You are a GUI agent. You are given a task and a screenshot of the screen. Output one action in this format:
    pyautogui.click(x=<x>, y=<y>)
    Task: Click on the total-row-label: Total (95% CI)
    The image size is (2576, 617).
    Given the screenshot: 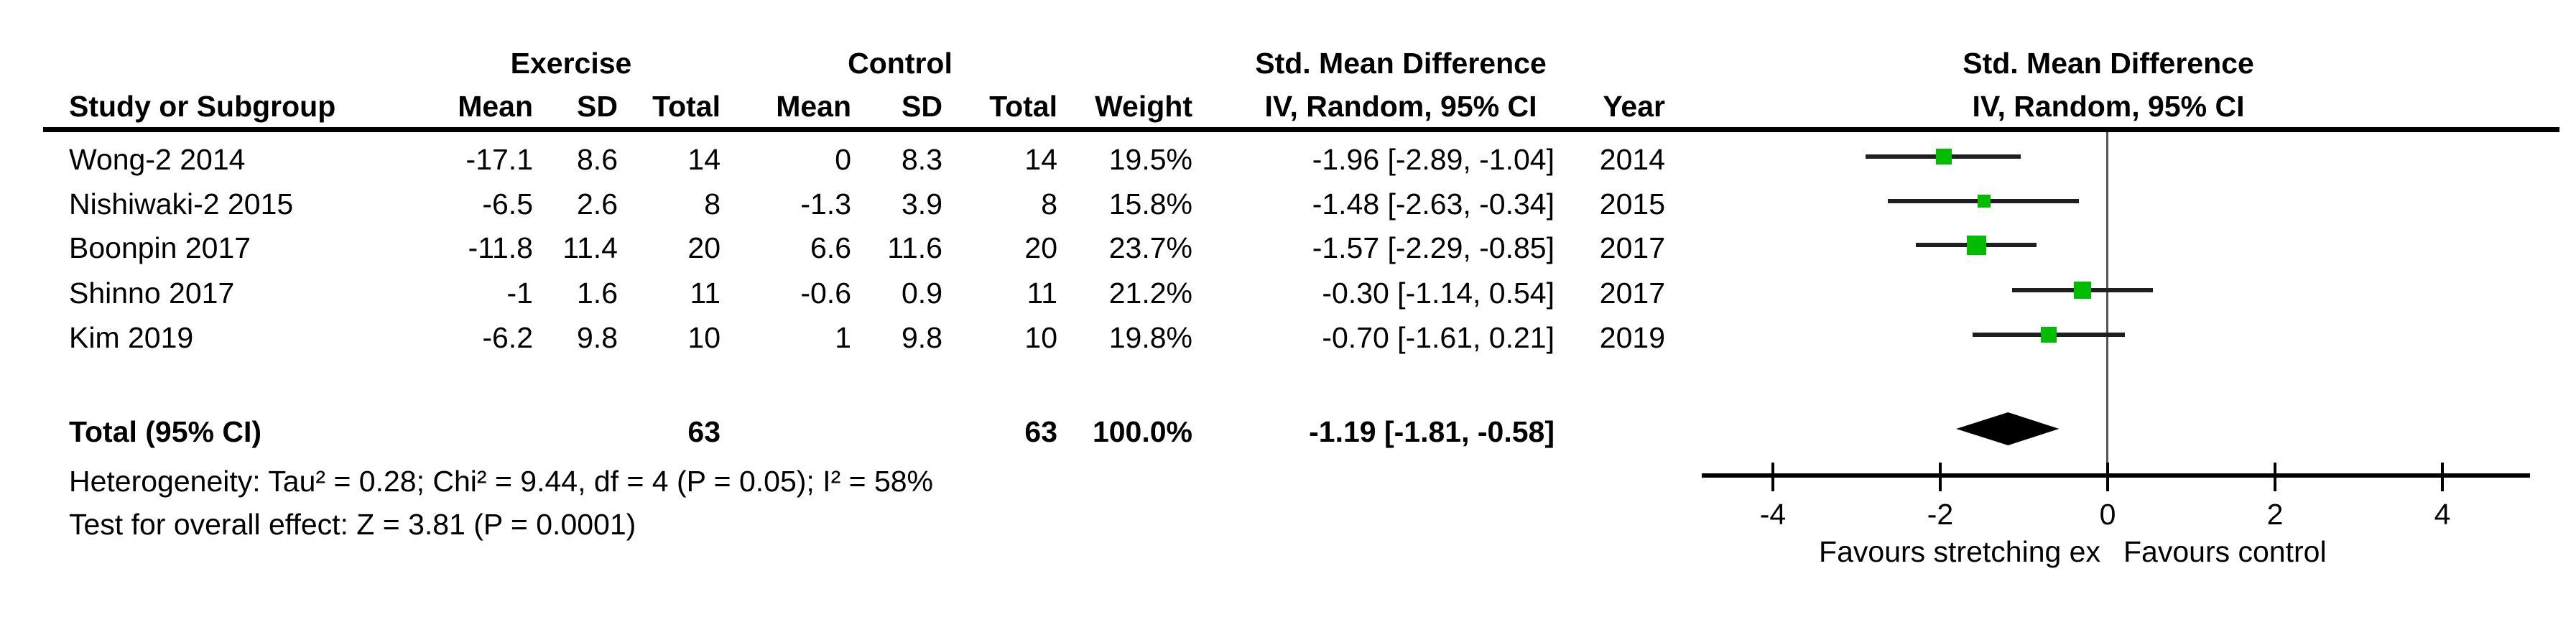 What is the action you would take?
    pyautogui.click(x=165, y=431)
    